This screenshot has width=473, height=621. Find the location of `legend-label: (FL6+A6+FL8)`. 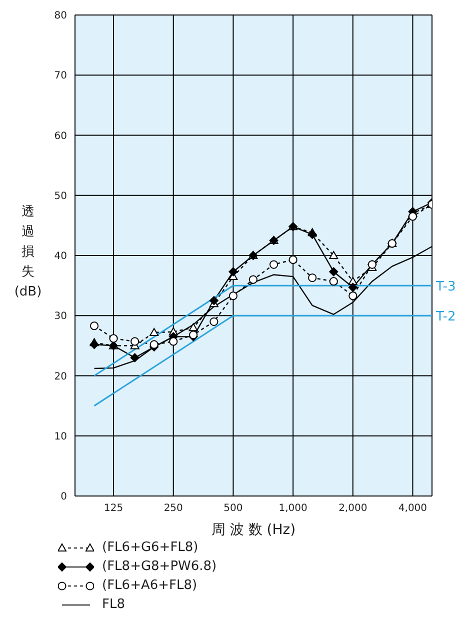

legend-label: (FL6+A6+FL8) is located at coordinates (150, 585).